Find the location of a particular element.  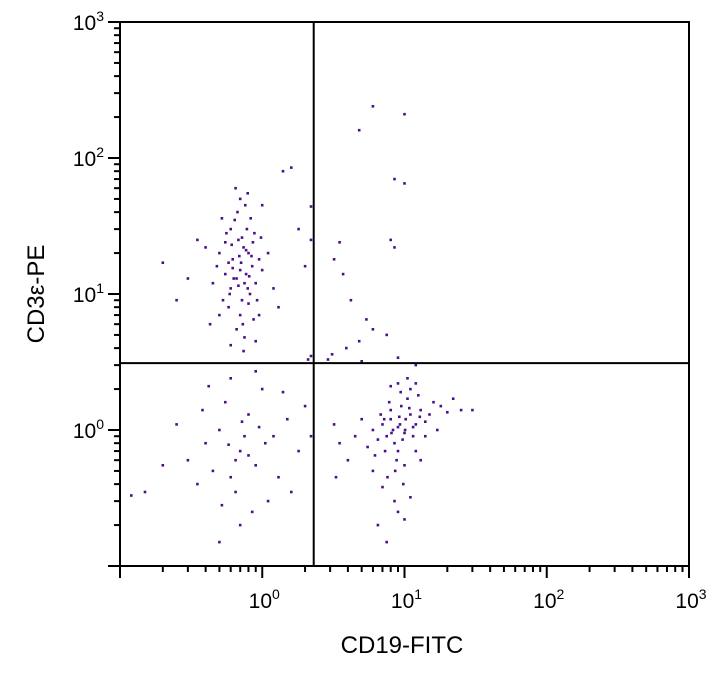

x-tick-label: 100 is located at coordinates (264, 599).